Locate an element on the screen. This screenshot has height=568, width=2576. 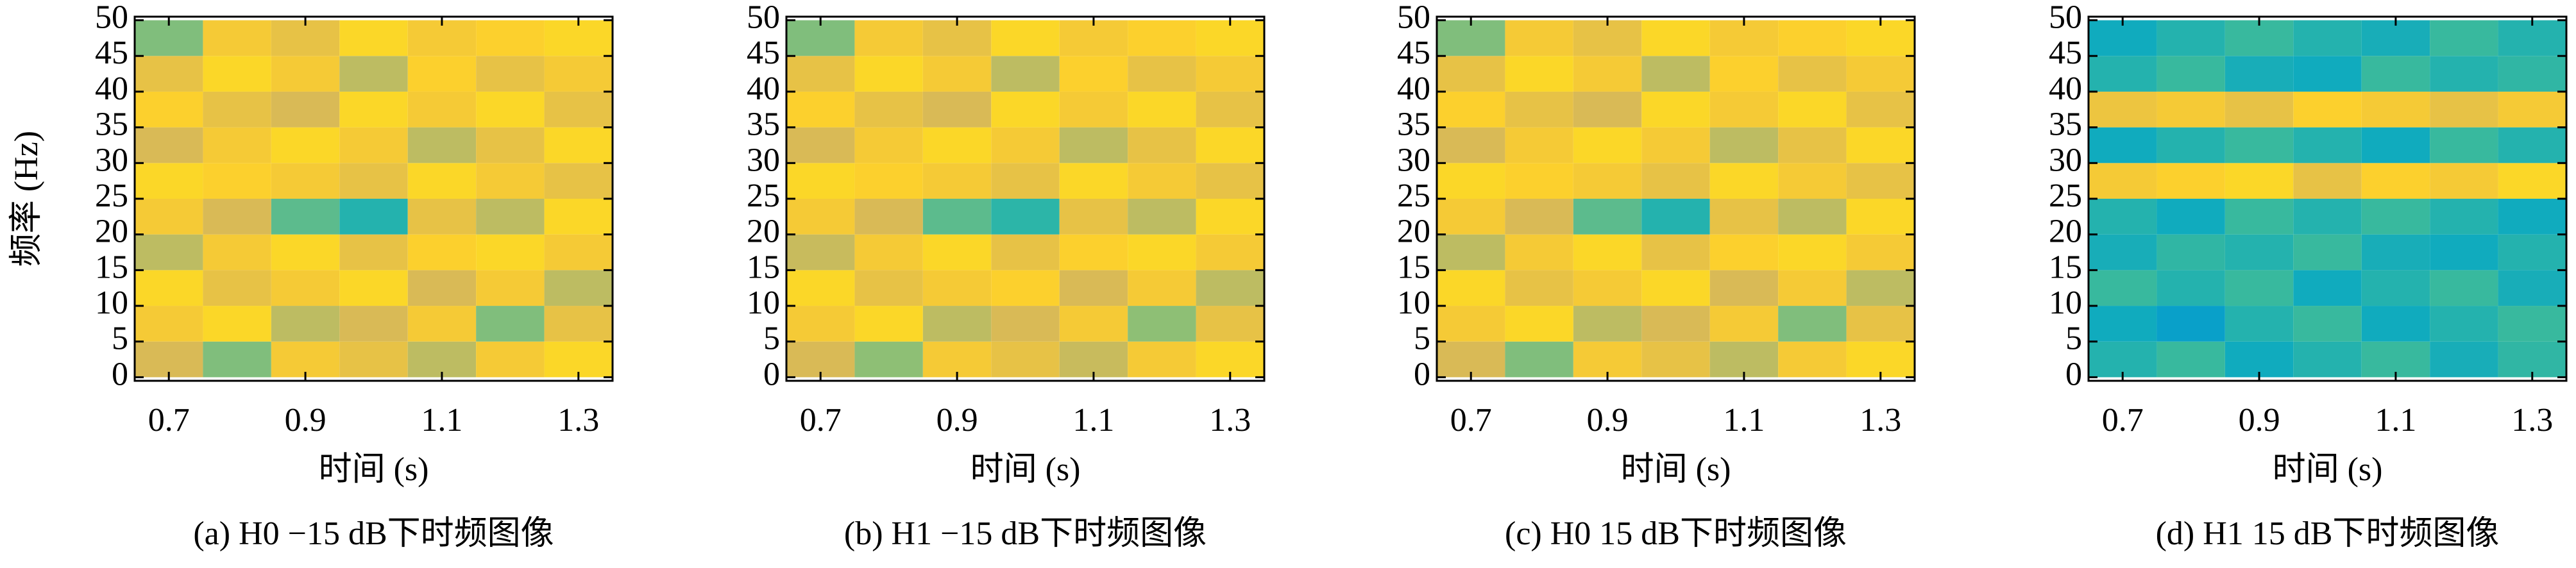
y-tick-label: 25 is located at coordinates (1413, 196).